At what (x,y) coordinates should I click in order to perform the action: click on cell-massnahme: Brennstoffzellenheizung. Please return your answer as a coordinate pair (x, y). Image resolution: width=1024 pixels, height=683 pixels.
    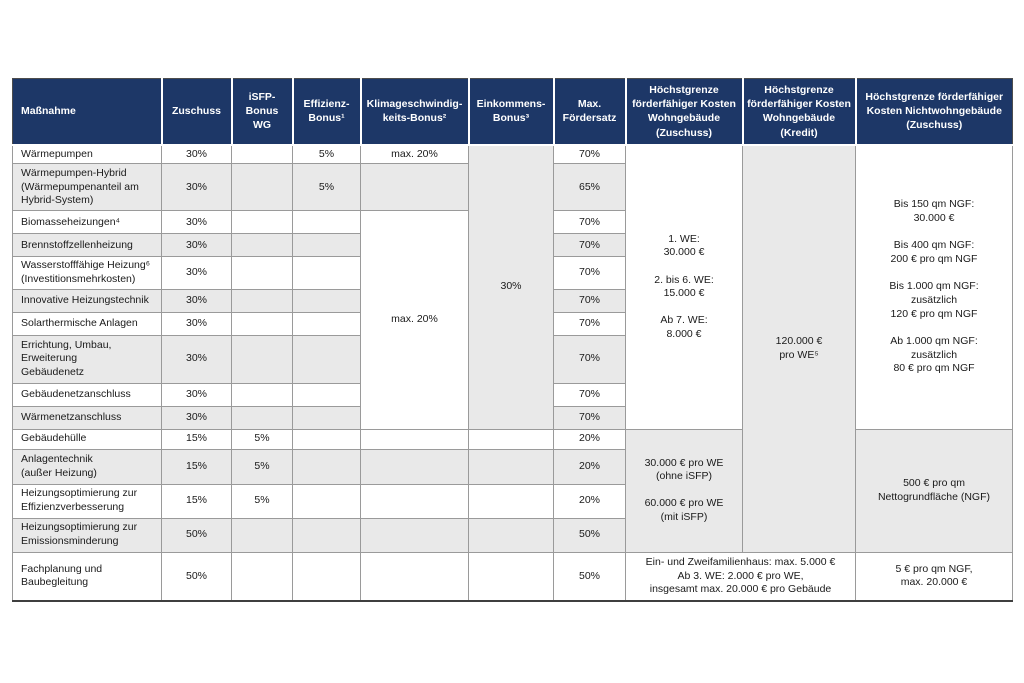
    Looking at the image, I should click on (87, 245).